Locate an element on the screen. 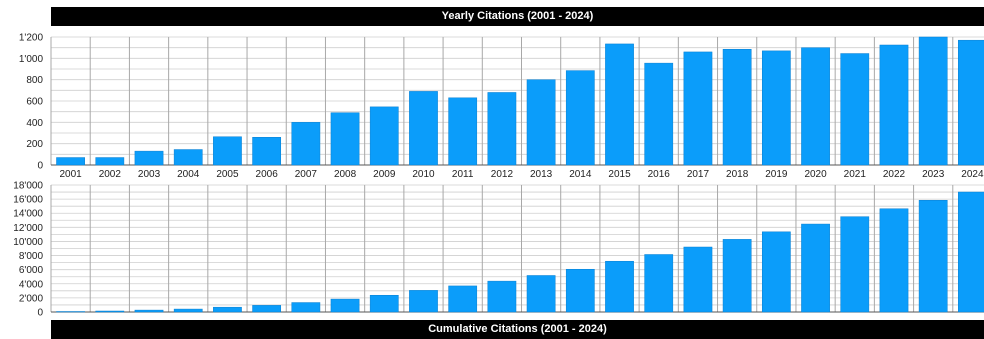  x-tick-label: 2011 is located at coordinates (463, 174).